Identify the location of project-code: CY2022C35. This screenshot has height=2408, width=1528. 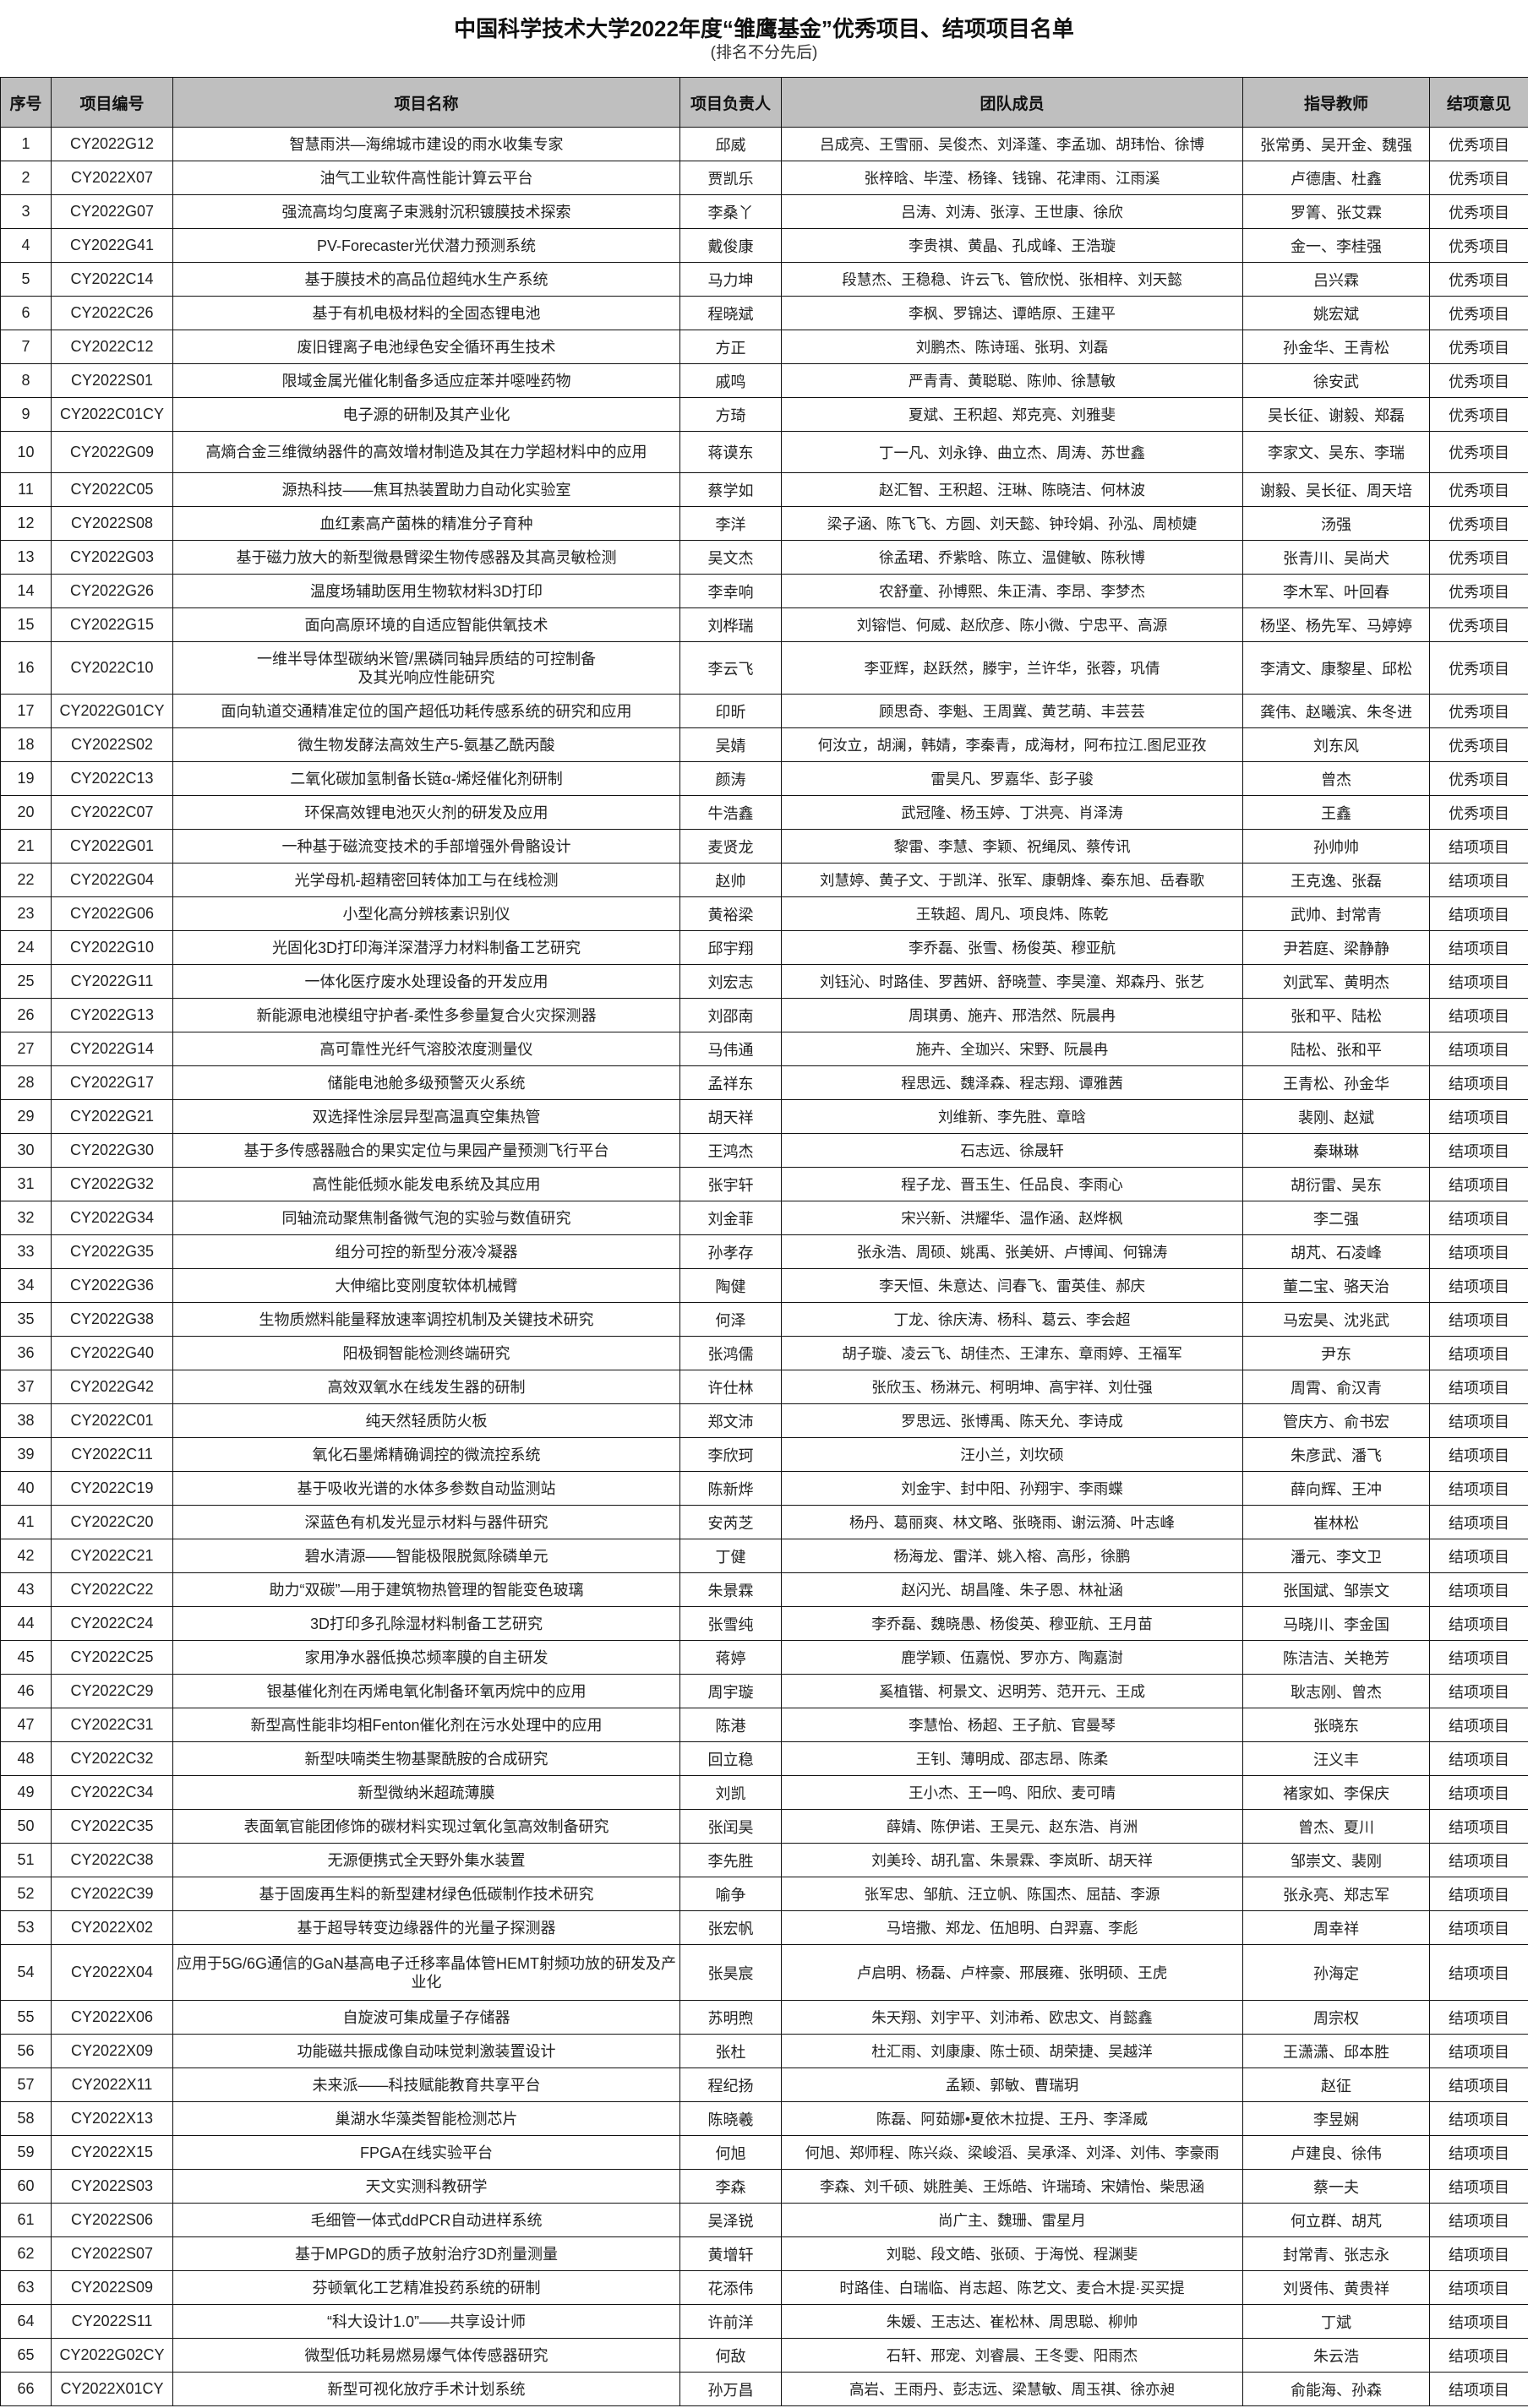
(112, 1826).